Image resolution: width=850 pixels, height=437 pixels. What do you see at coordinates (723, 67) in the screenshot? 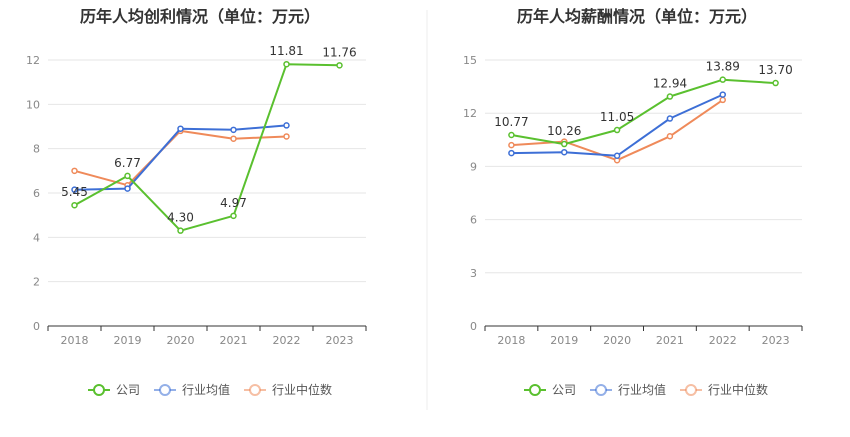
I see `data-label: 13.89` at bounding box center [723, 67].